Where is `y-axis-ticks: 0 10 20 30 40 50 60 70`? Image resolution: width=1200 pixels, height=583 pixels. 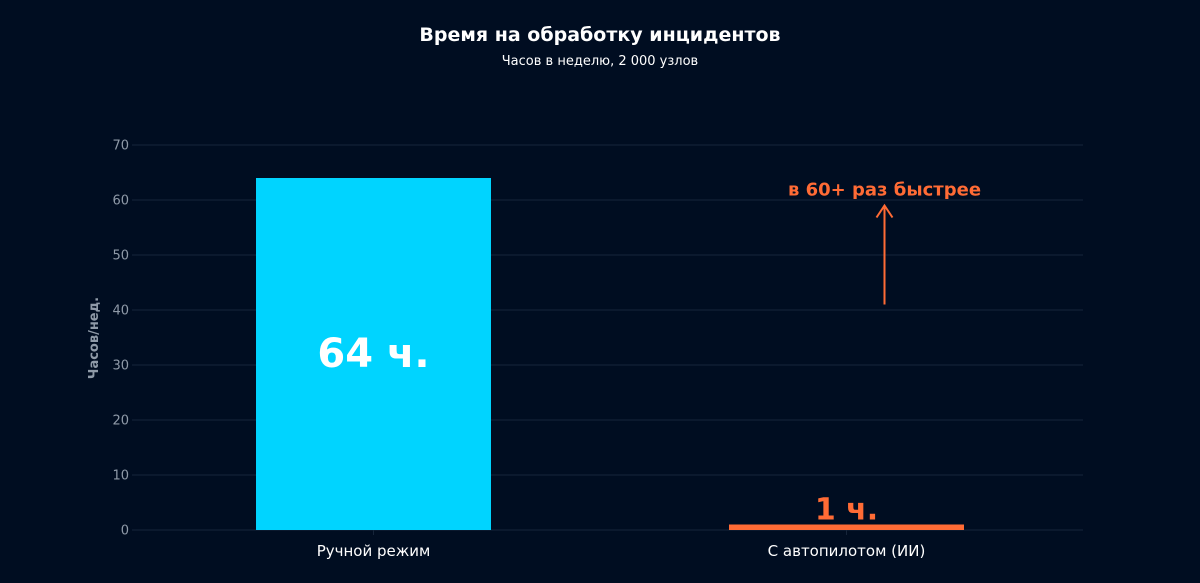 y-axis-ticks: 0 10 20 30 40 50 60 70 is located at coordinates (124, 339).